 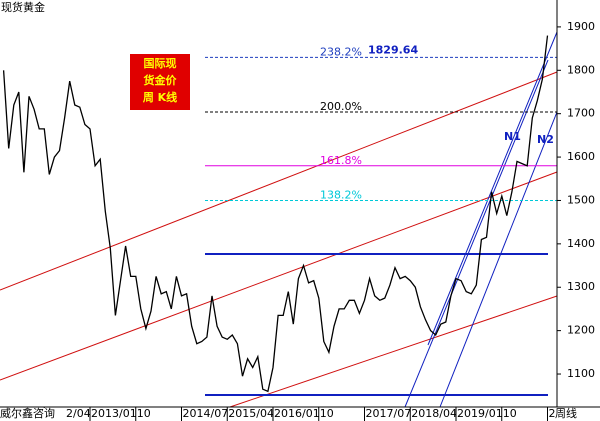 I want to click on fib-label: 138.2%, so click(x=341, y=194).